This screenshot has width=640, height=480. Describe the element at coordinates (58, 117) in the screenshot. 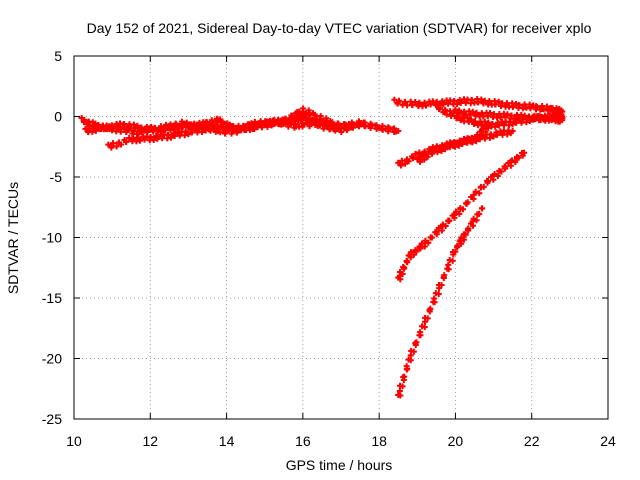

I see `y-tick-label: 0` at that location.